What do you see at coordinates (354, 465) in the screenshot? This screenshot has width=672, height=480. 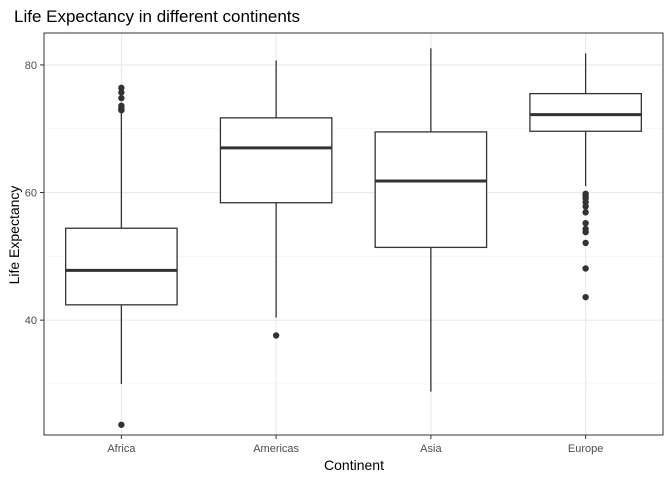 I see `x-axis-title: Continent` at bounding box center [354, 465].